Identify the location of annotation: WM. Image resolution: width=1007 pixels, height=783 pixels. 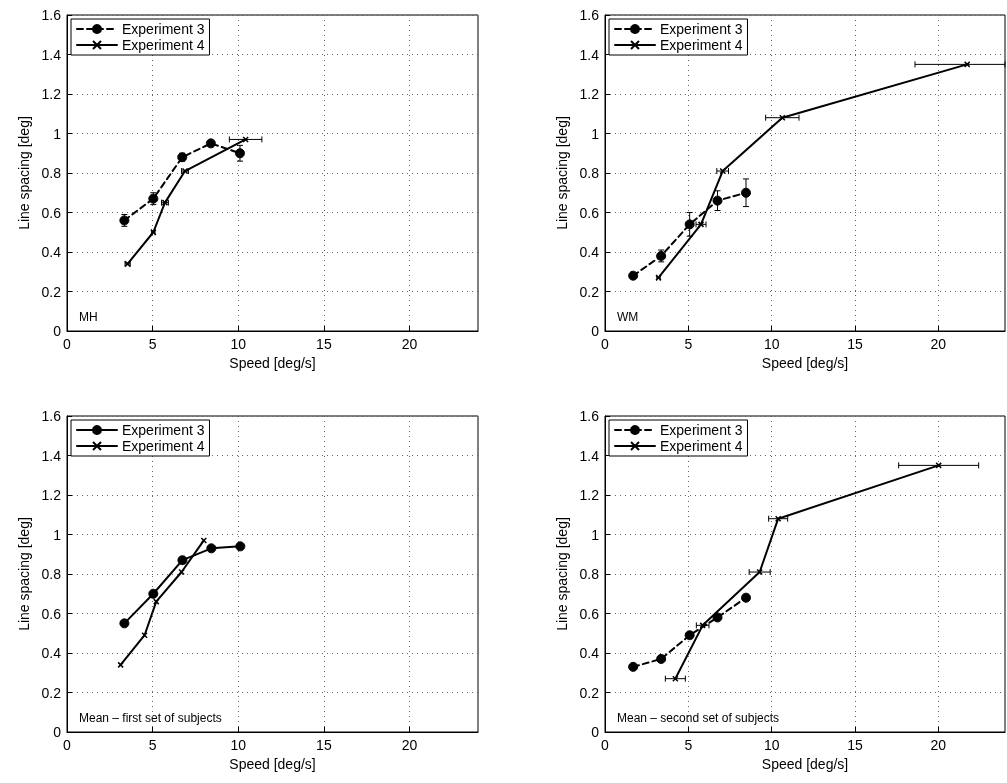
(628, 317).